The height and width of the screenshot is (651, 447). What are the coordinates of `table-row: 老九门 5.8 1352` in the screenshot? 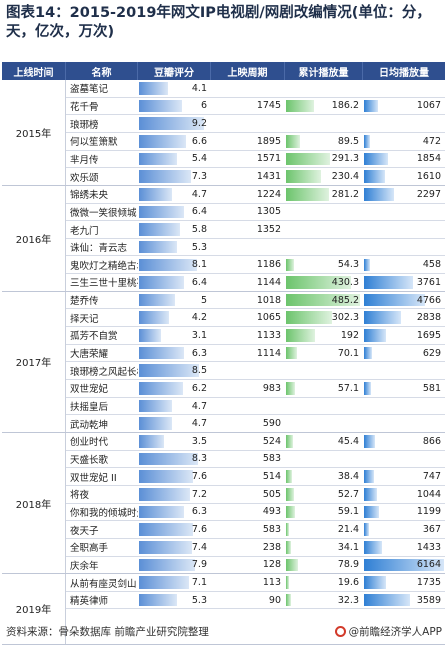 It's located at (223, 230).